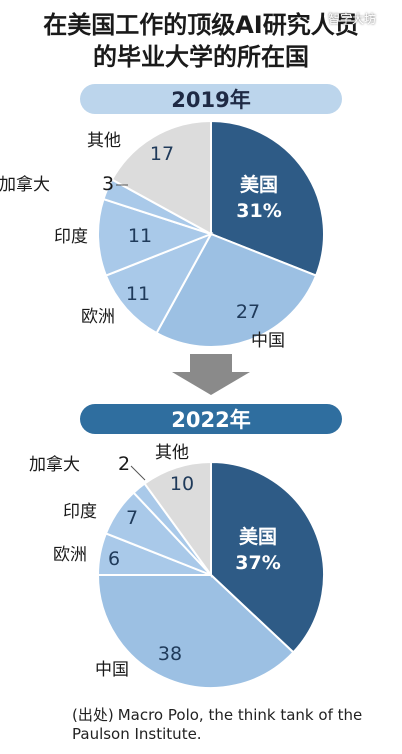  What do you see at coordinates (138, 294) in the screenshot?
I see `slice-value-0-2: 11` at bounding box center [138, 294].